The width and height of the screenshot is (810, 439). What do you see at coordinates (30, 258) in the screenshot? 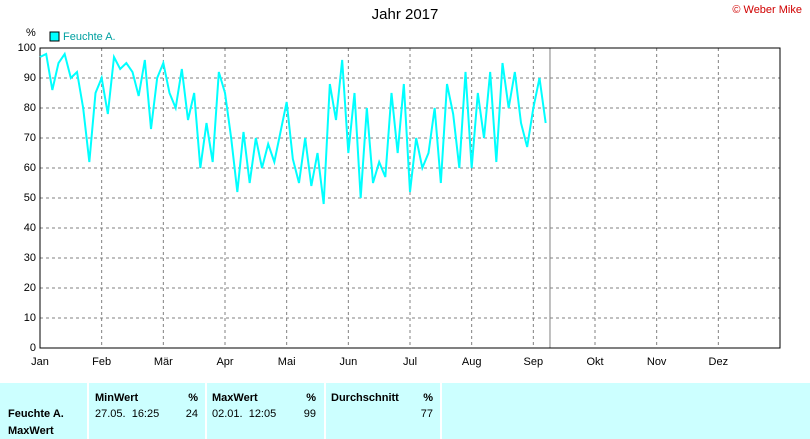
I see `y-tick-label: 30` at bounding box center [30, 258].